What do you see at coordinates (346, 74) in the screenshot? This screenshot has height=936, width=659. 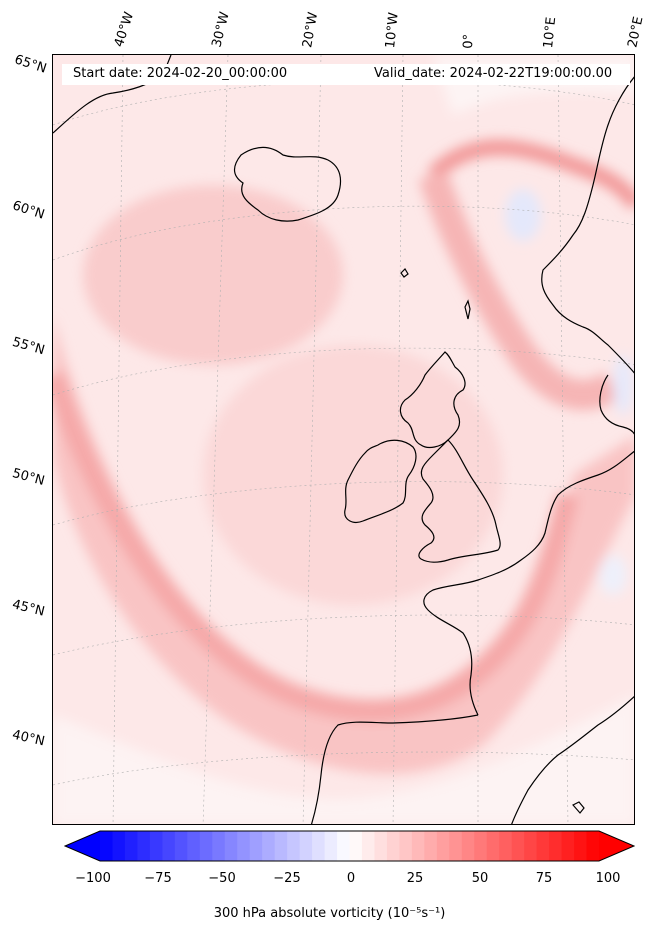 I see `header-bar` at bounding box center [346, 74].